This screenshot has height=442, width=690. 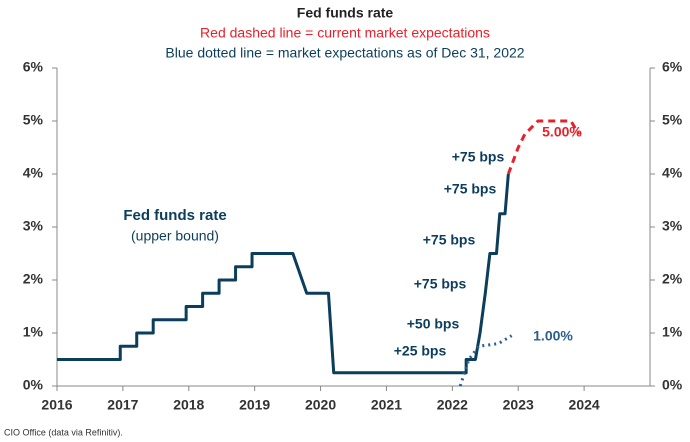 What do you see at coordinates (518, 405) in the screenshot?
I see `x-tick-label: 2023` at bounding box center [518, 405].